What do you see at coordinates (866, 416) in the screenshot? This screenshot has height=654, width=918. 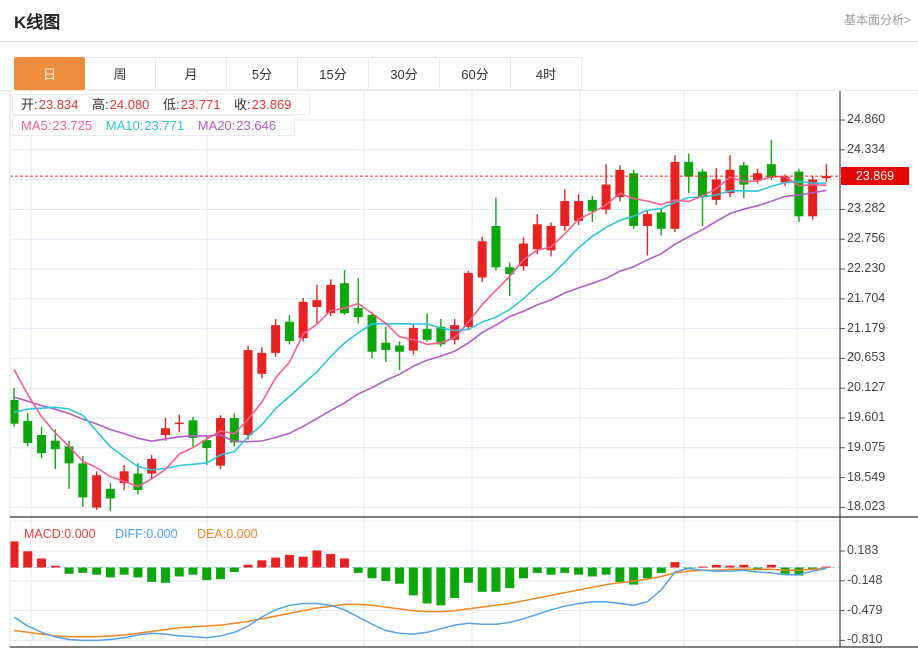 I see `price-axis-label: 19.601` at bounding box center [866, 416].